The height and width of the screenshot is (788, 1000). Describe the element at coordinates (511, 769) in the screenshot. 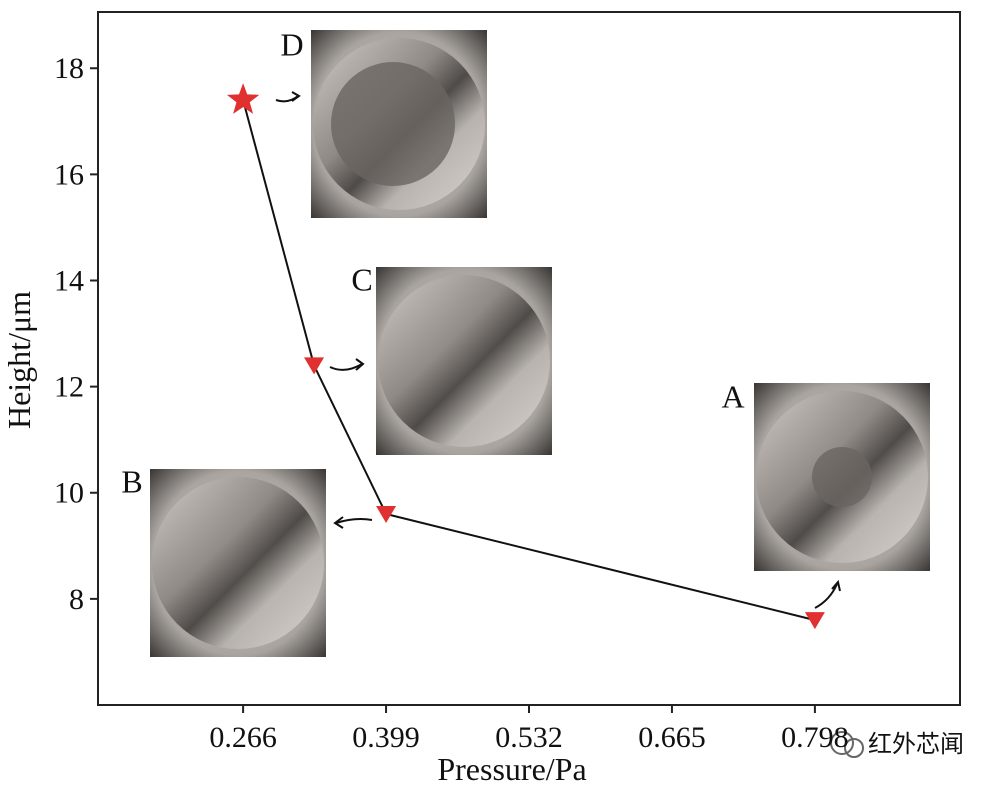

I see `x-axis-title: Pressure/Pa` at that location.